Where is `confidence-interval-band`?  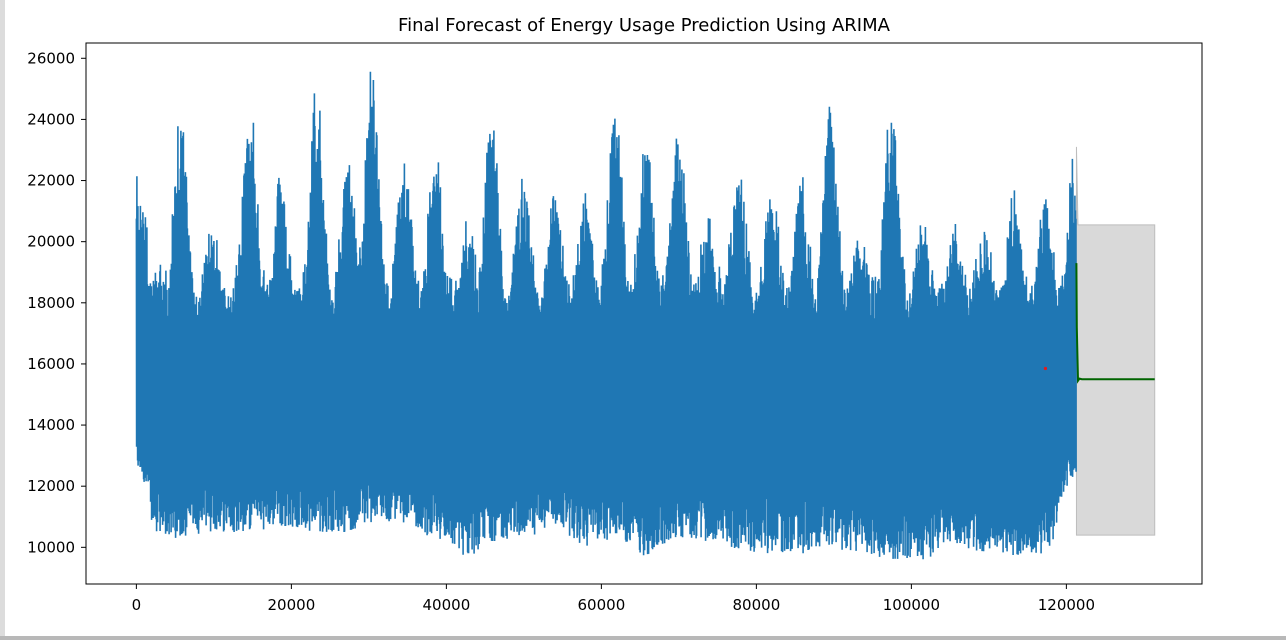
confidence-interval-band is located at coordinates (1115, 341).